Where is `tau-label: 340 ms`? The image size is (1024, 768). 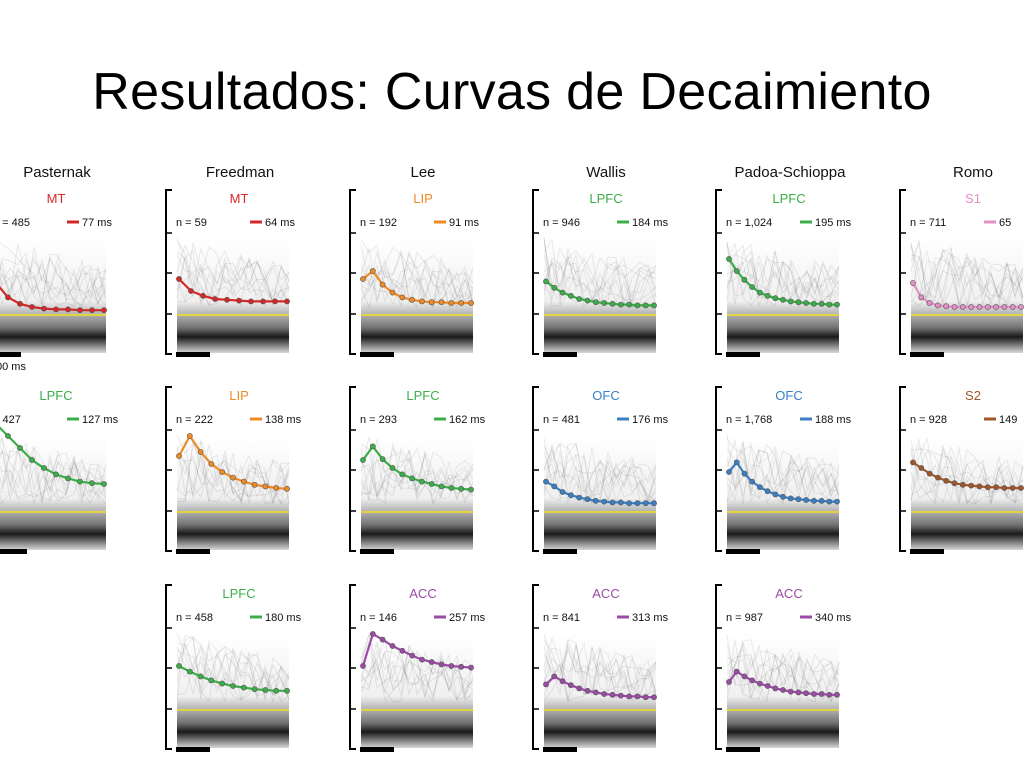 tau-label: 340 ms is located at coordinates (833, 618).